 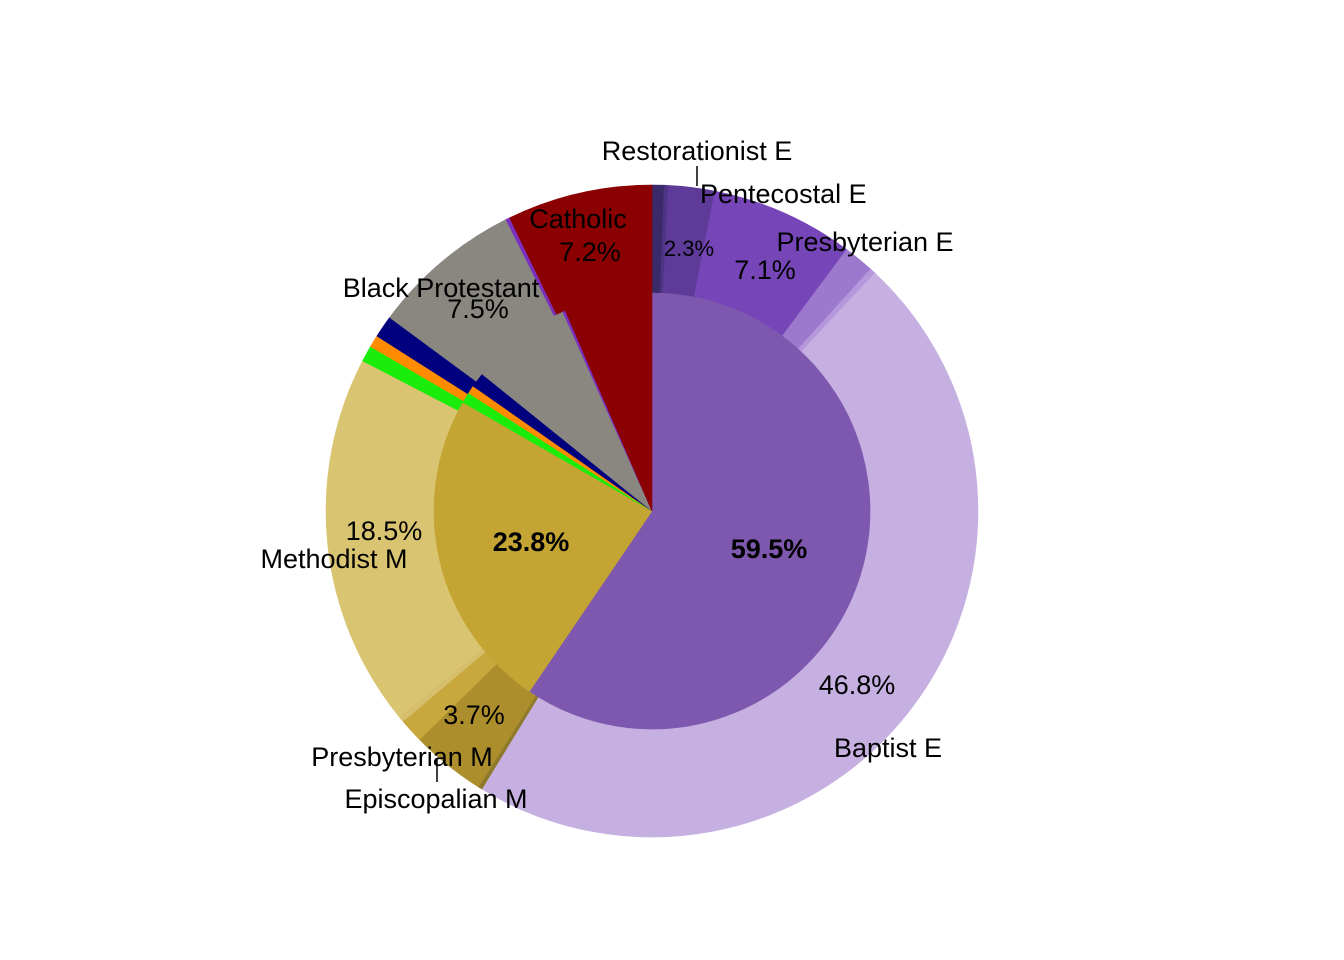 I want to click on value-presbyterian-e: 7.1%, so click(x=765, y=270).